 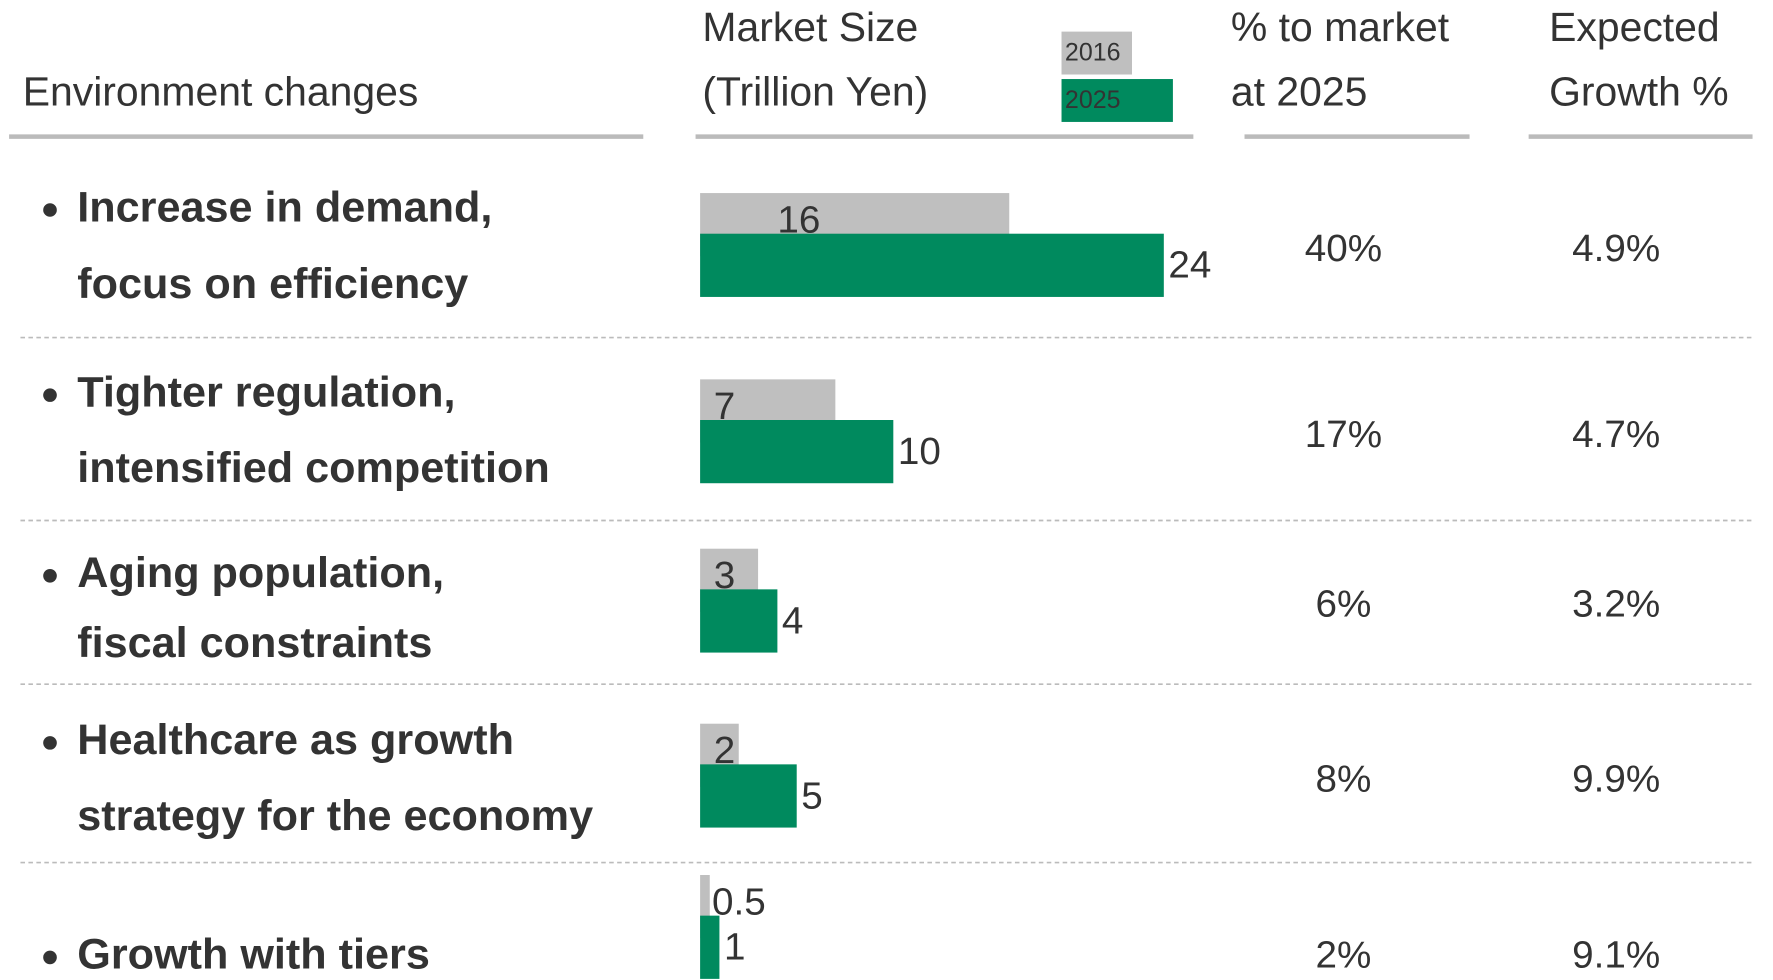 I want to click on bar-2016, so click(x=705, y=907).